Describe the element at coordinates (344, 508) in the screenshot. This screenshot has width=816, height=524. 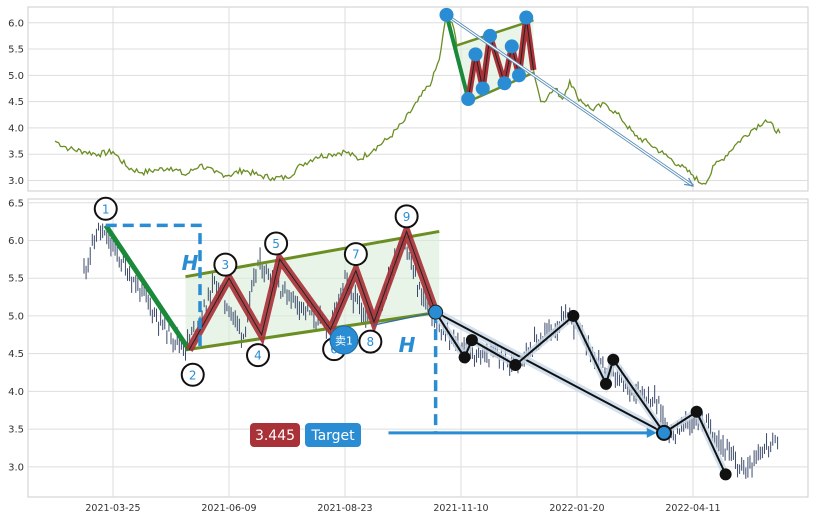
I see `bottom-x-tick-label: 2021-08-23` at that location.